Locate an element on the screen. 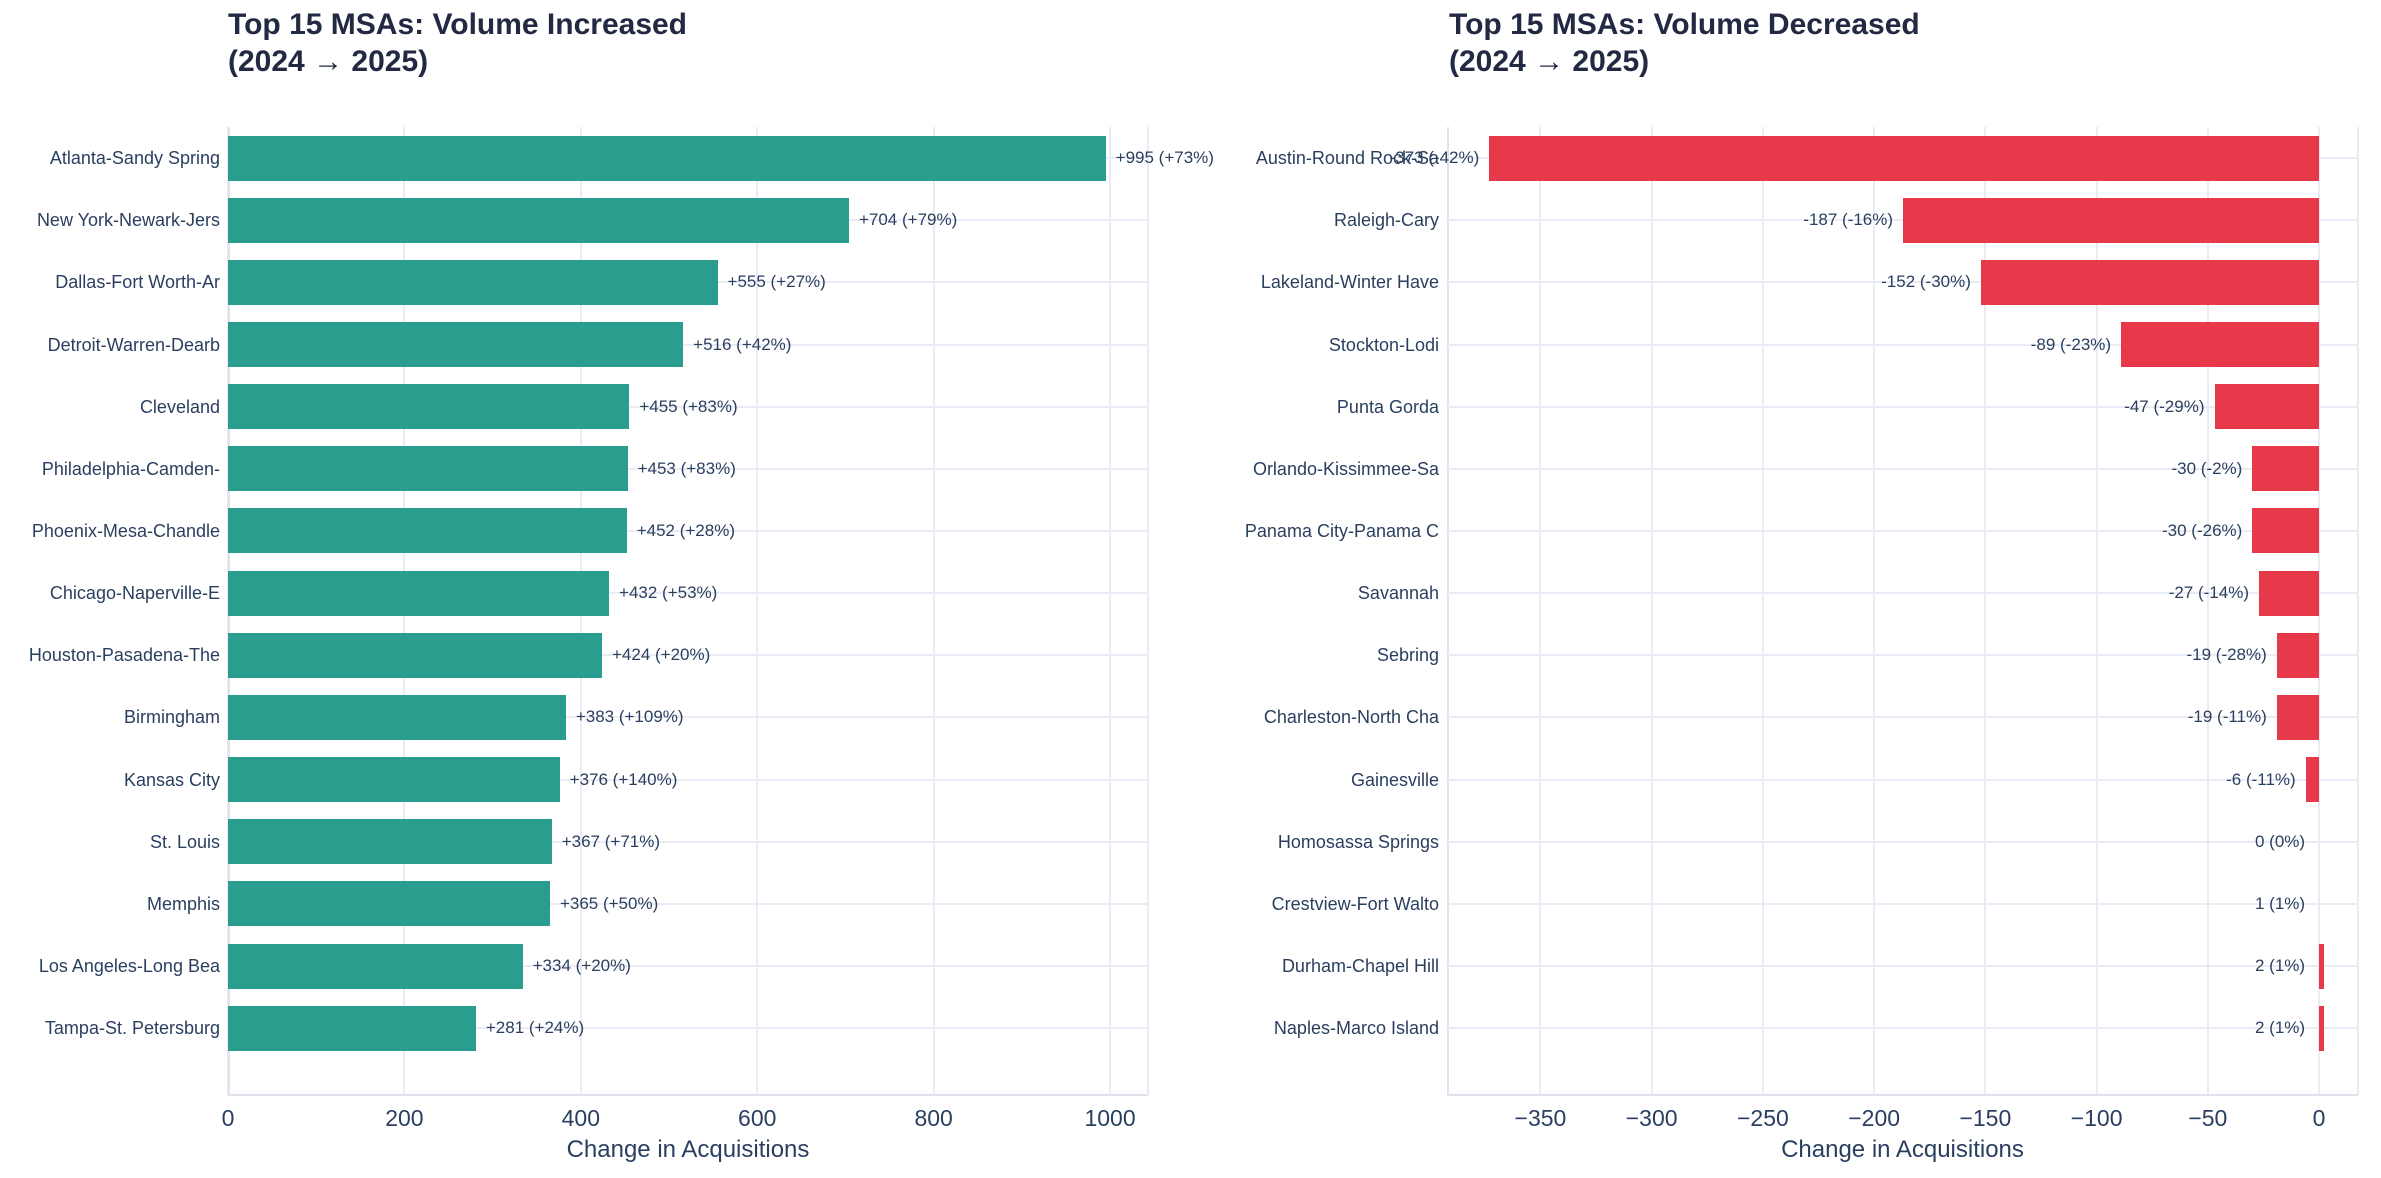  bar-value-label: +281 (+24%) is located at coordinates (535, 1028).